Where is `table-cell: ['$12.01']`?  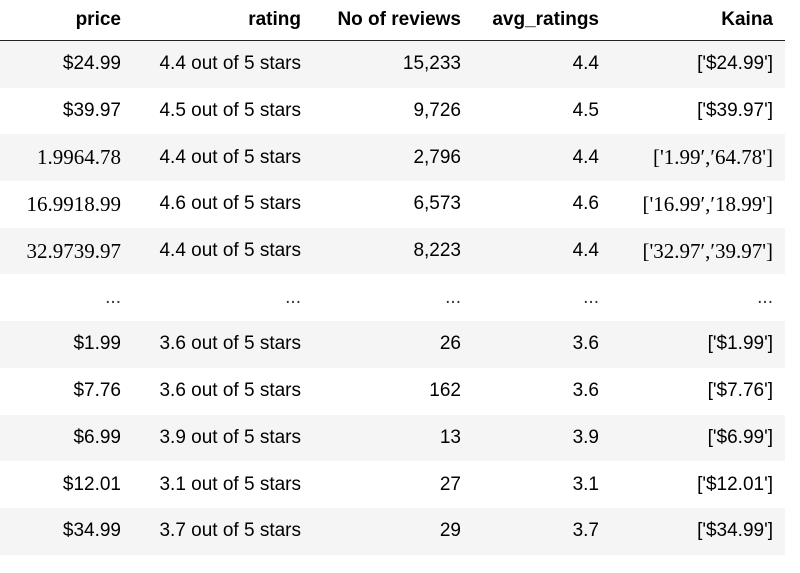 table-cell: ['$12.01'] is located at coordinates (735, 484).